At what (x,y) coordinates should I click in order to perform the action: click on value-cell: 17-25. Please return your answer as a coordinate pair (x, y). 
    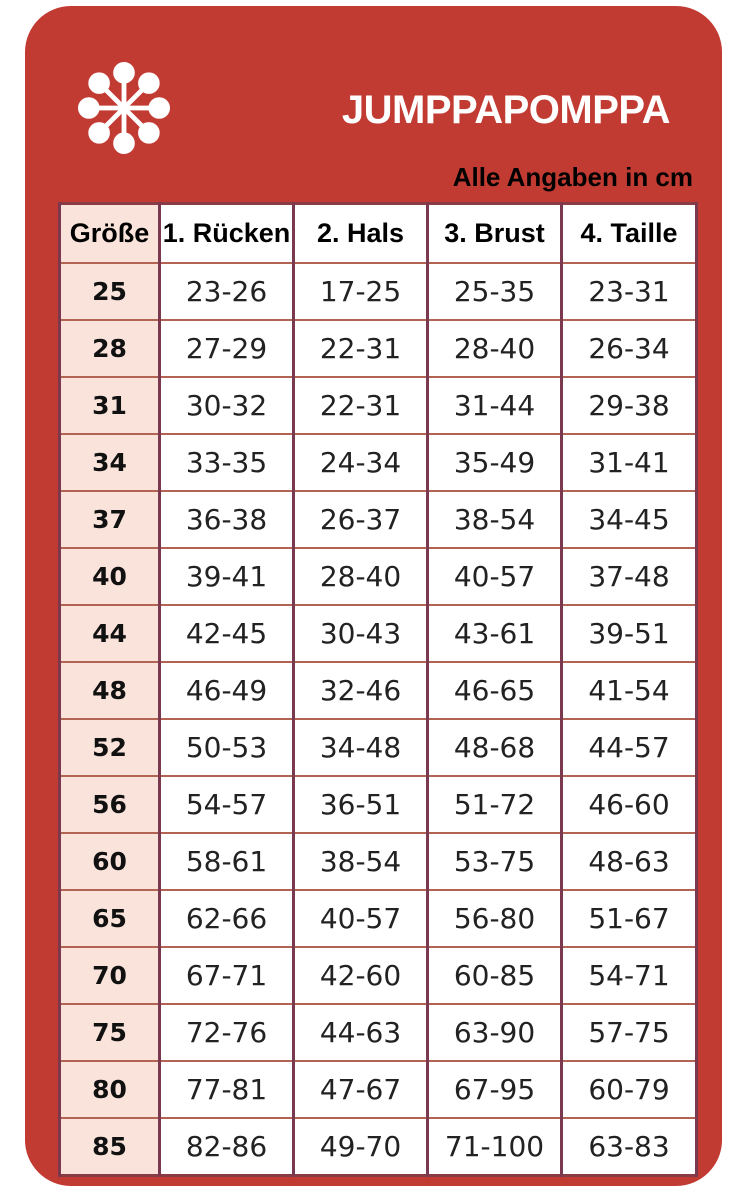
    Looking at the image, I should click on (360, 291).